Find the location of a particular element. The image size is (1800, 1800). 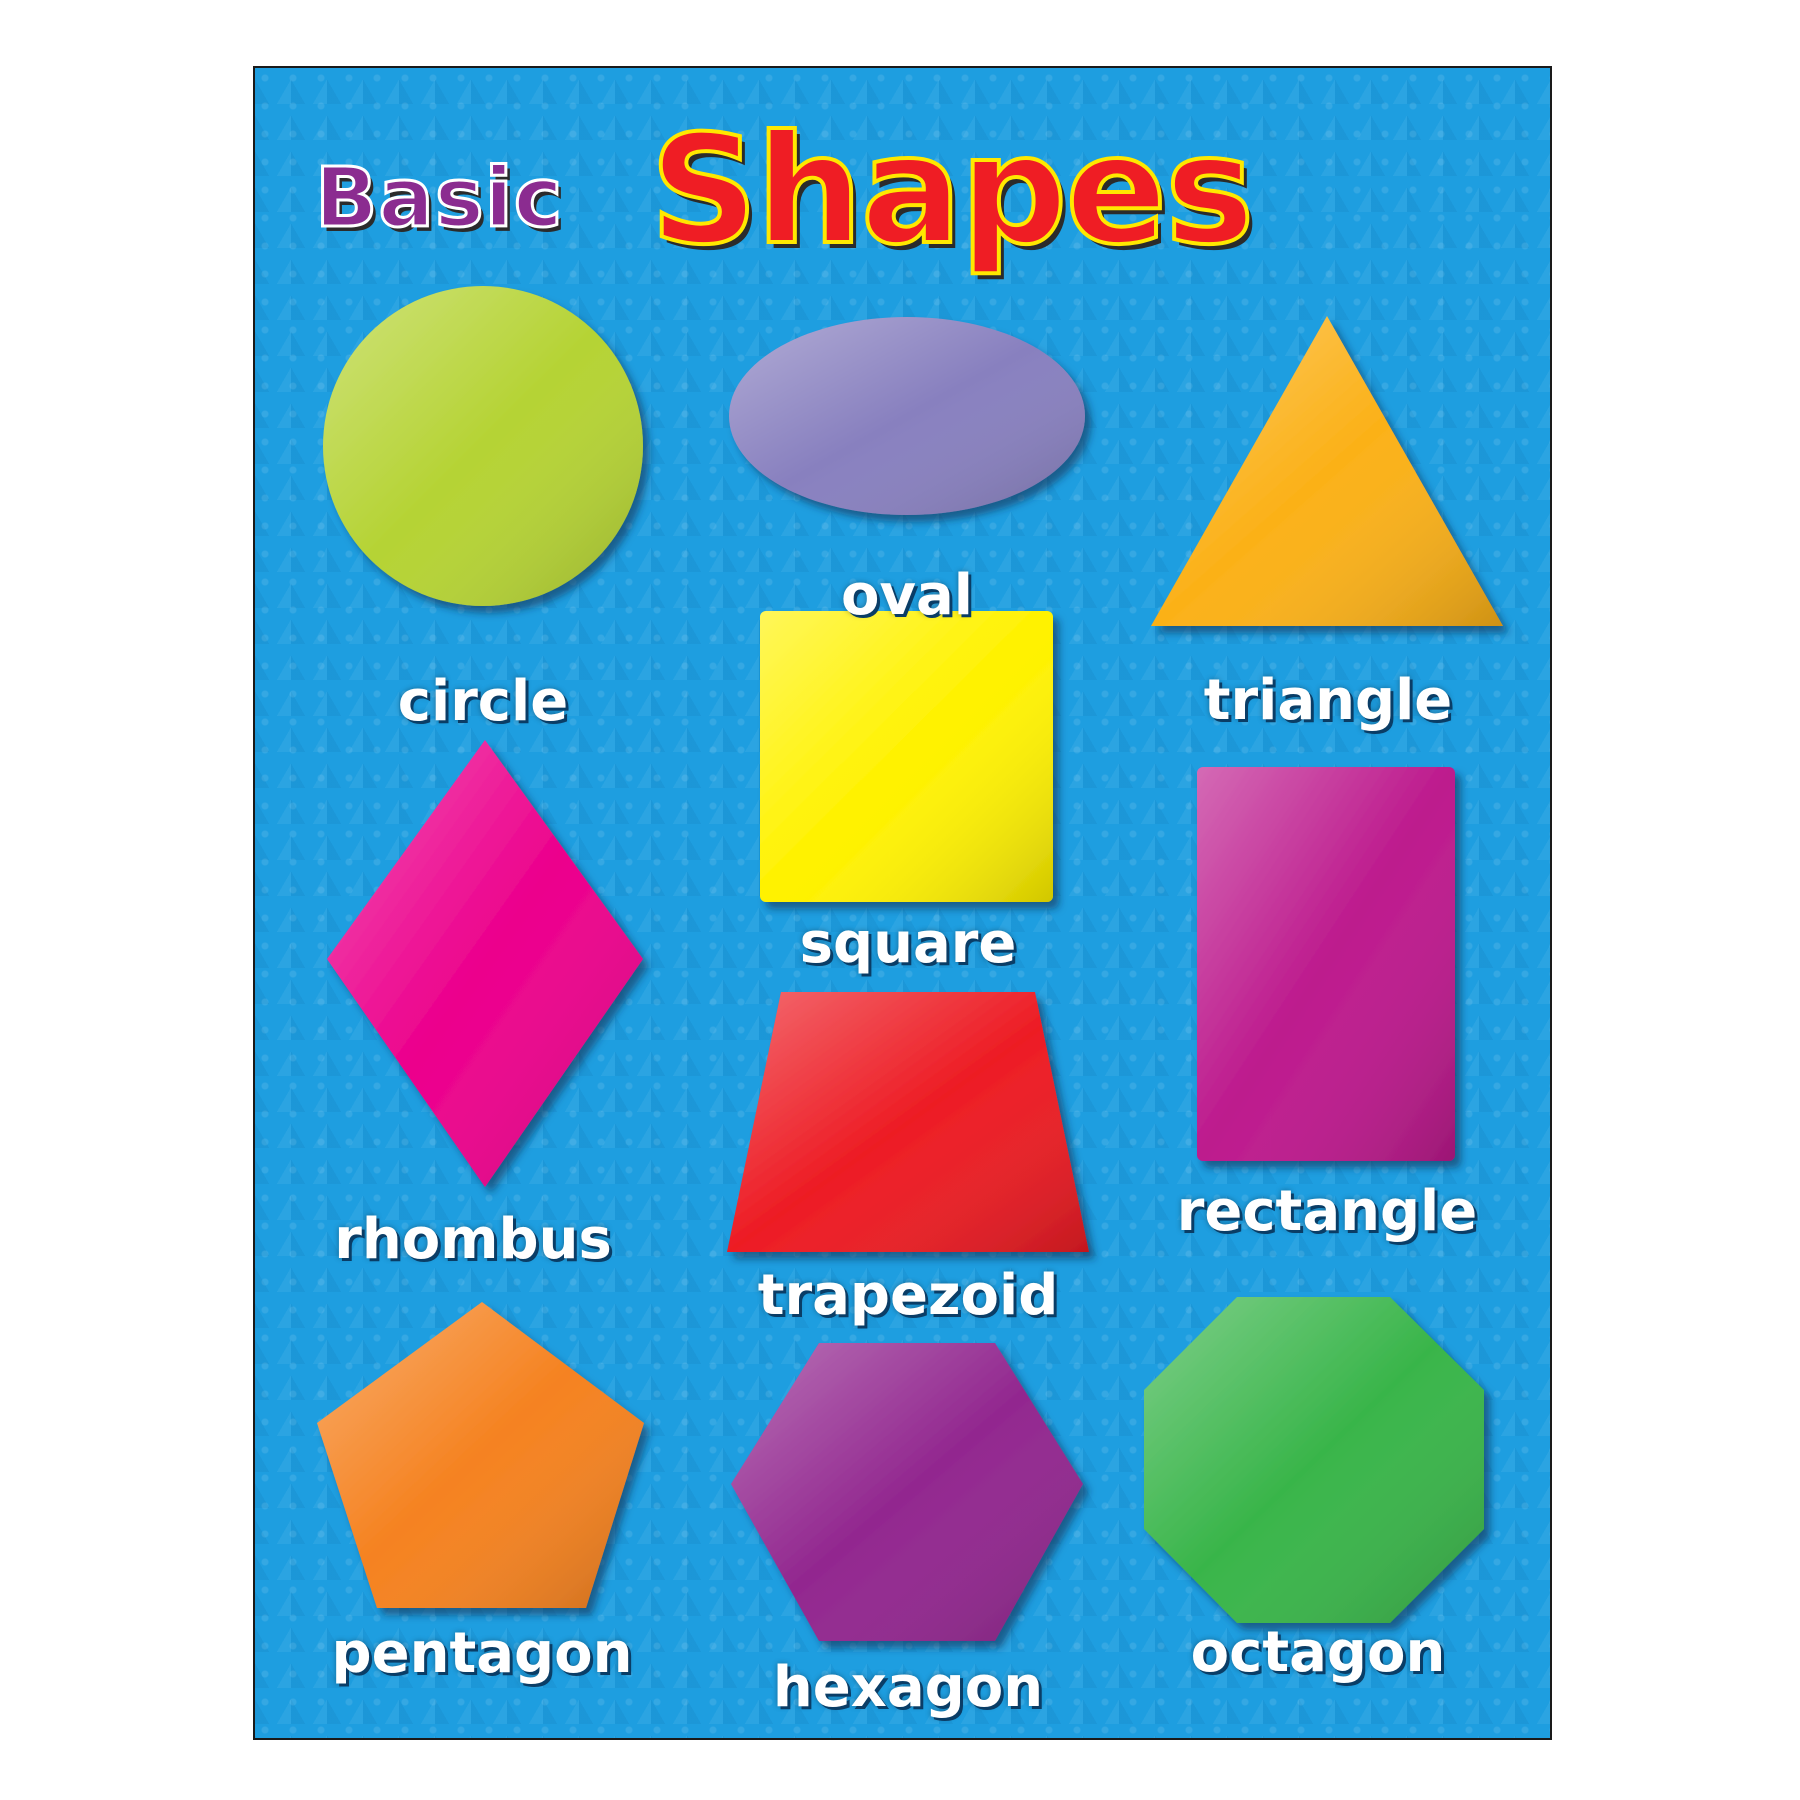

label-trapezoid: trapezoid is located at coordinates (908, 1295).